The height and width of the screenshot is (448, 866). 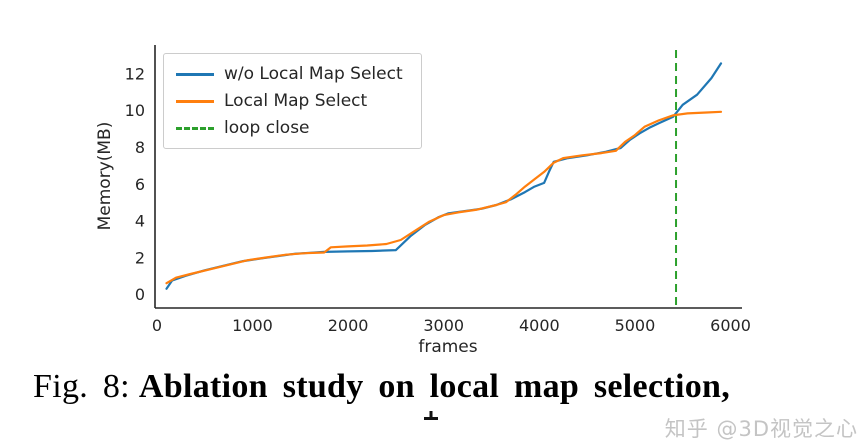 I want to click on x-tick-label: 1000, so click(x=252, y=325).